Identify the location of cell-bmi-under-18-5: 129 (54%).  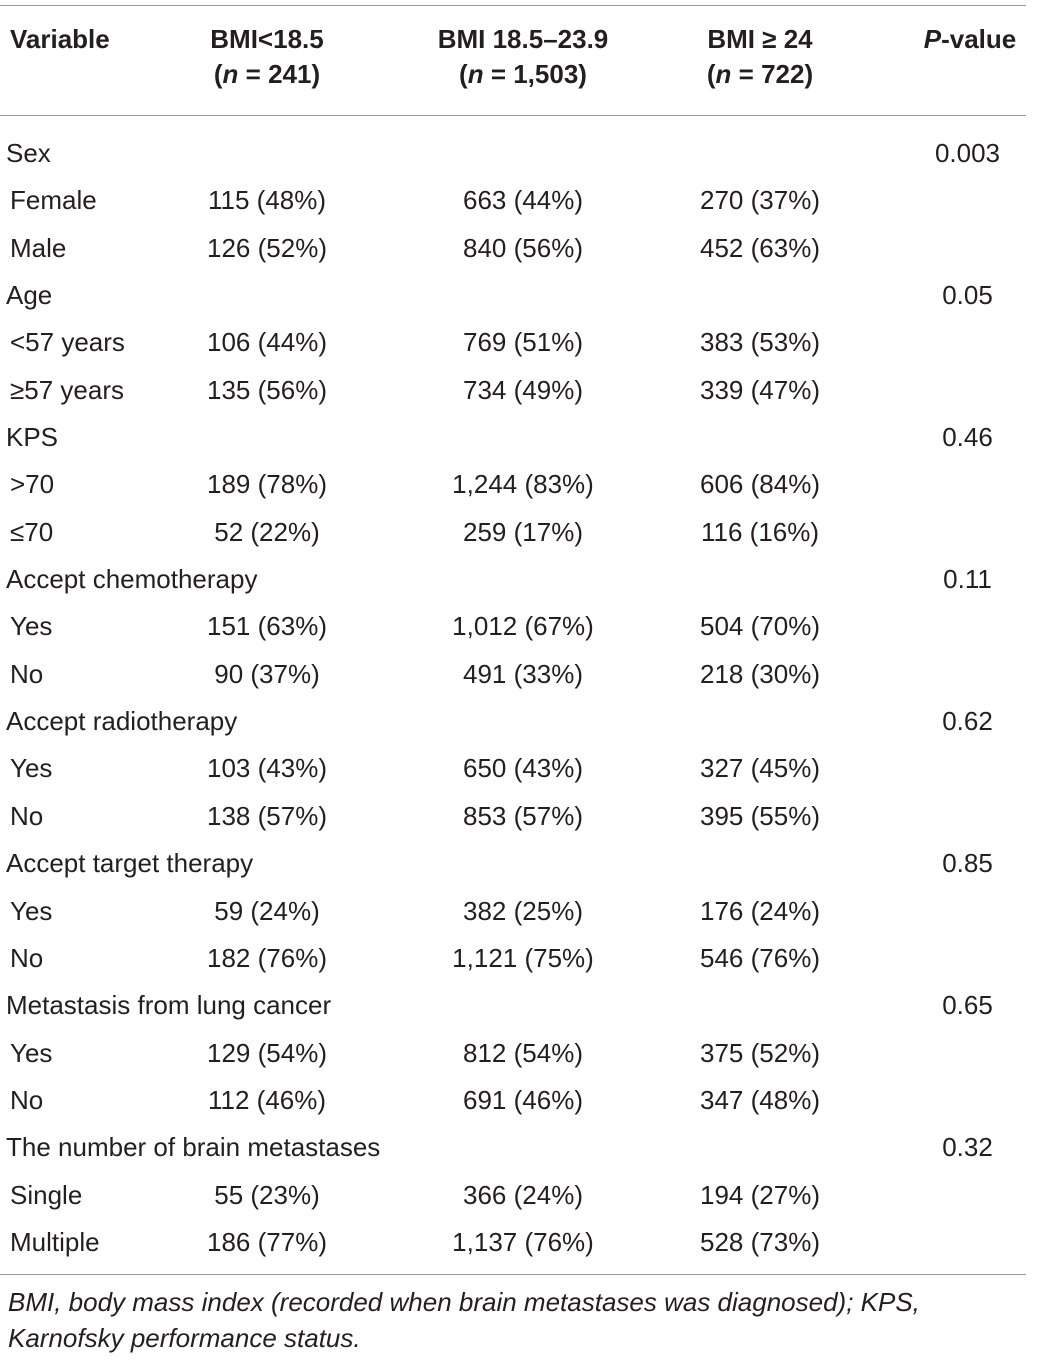
(267, 1052).